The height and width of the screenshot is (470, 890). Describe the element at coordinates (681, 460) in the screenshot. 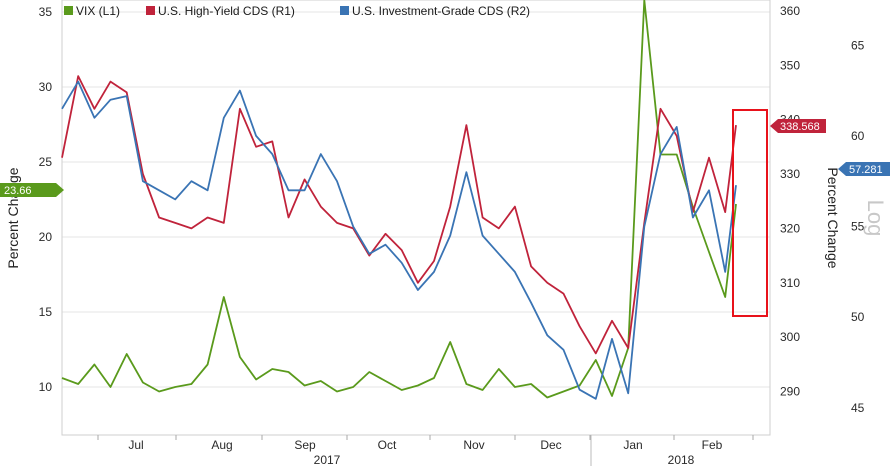

I see `x-year-label: 2018` at that location.